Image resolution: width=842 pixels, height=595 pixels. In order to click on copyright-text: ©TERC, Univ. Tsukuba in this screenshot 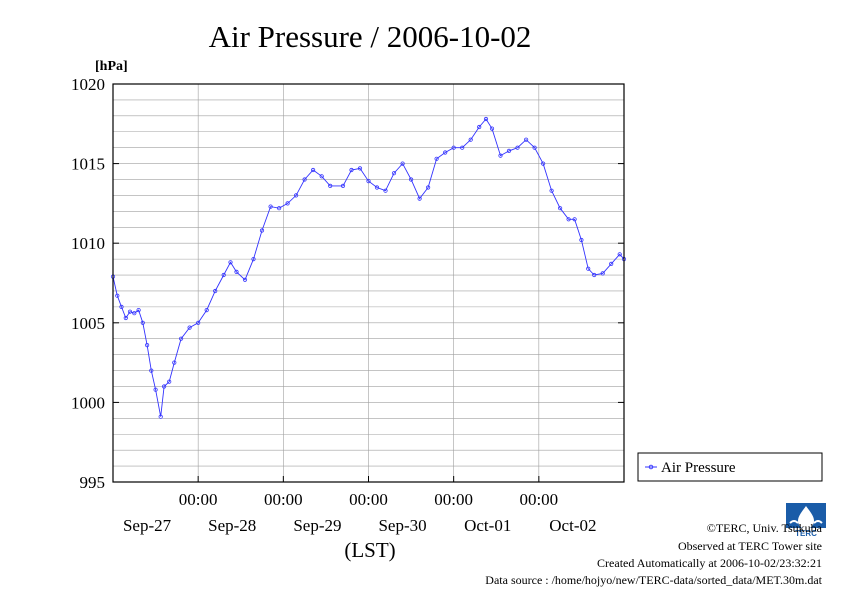, I will do `click(764, 528)`.